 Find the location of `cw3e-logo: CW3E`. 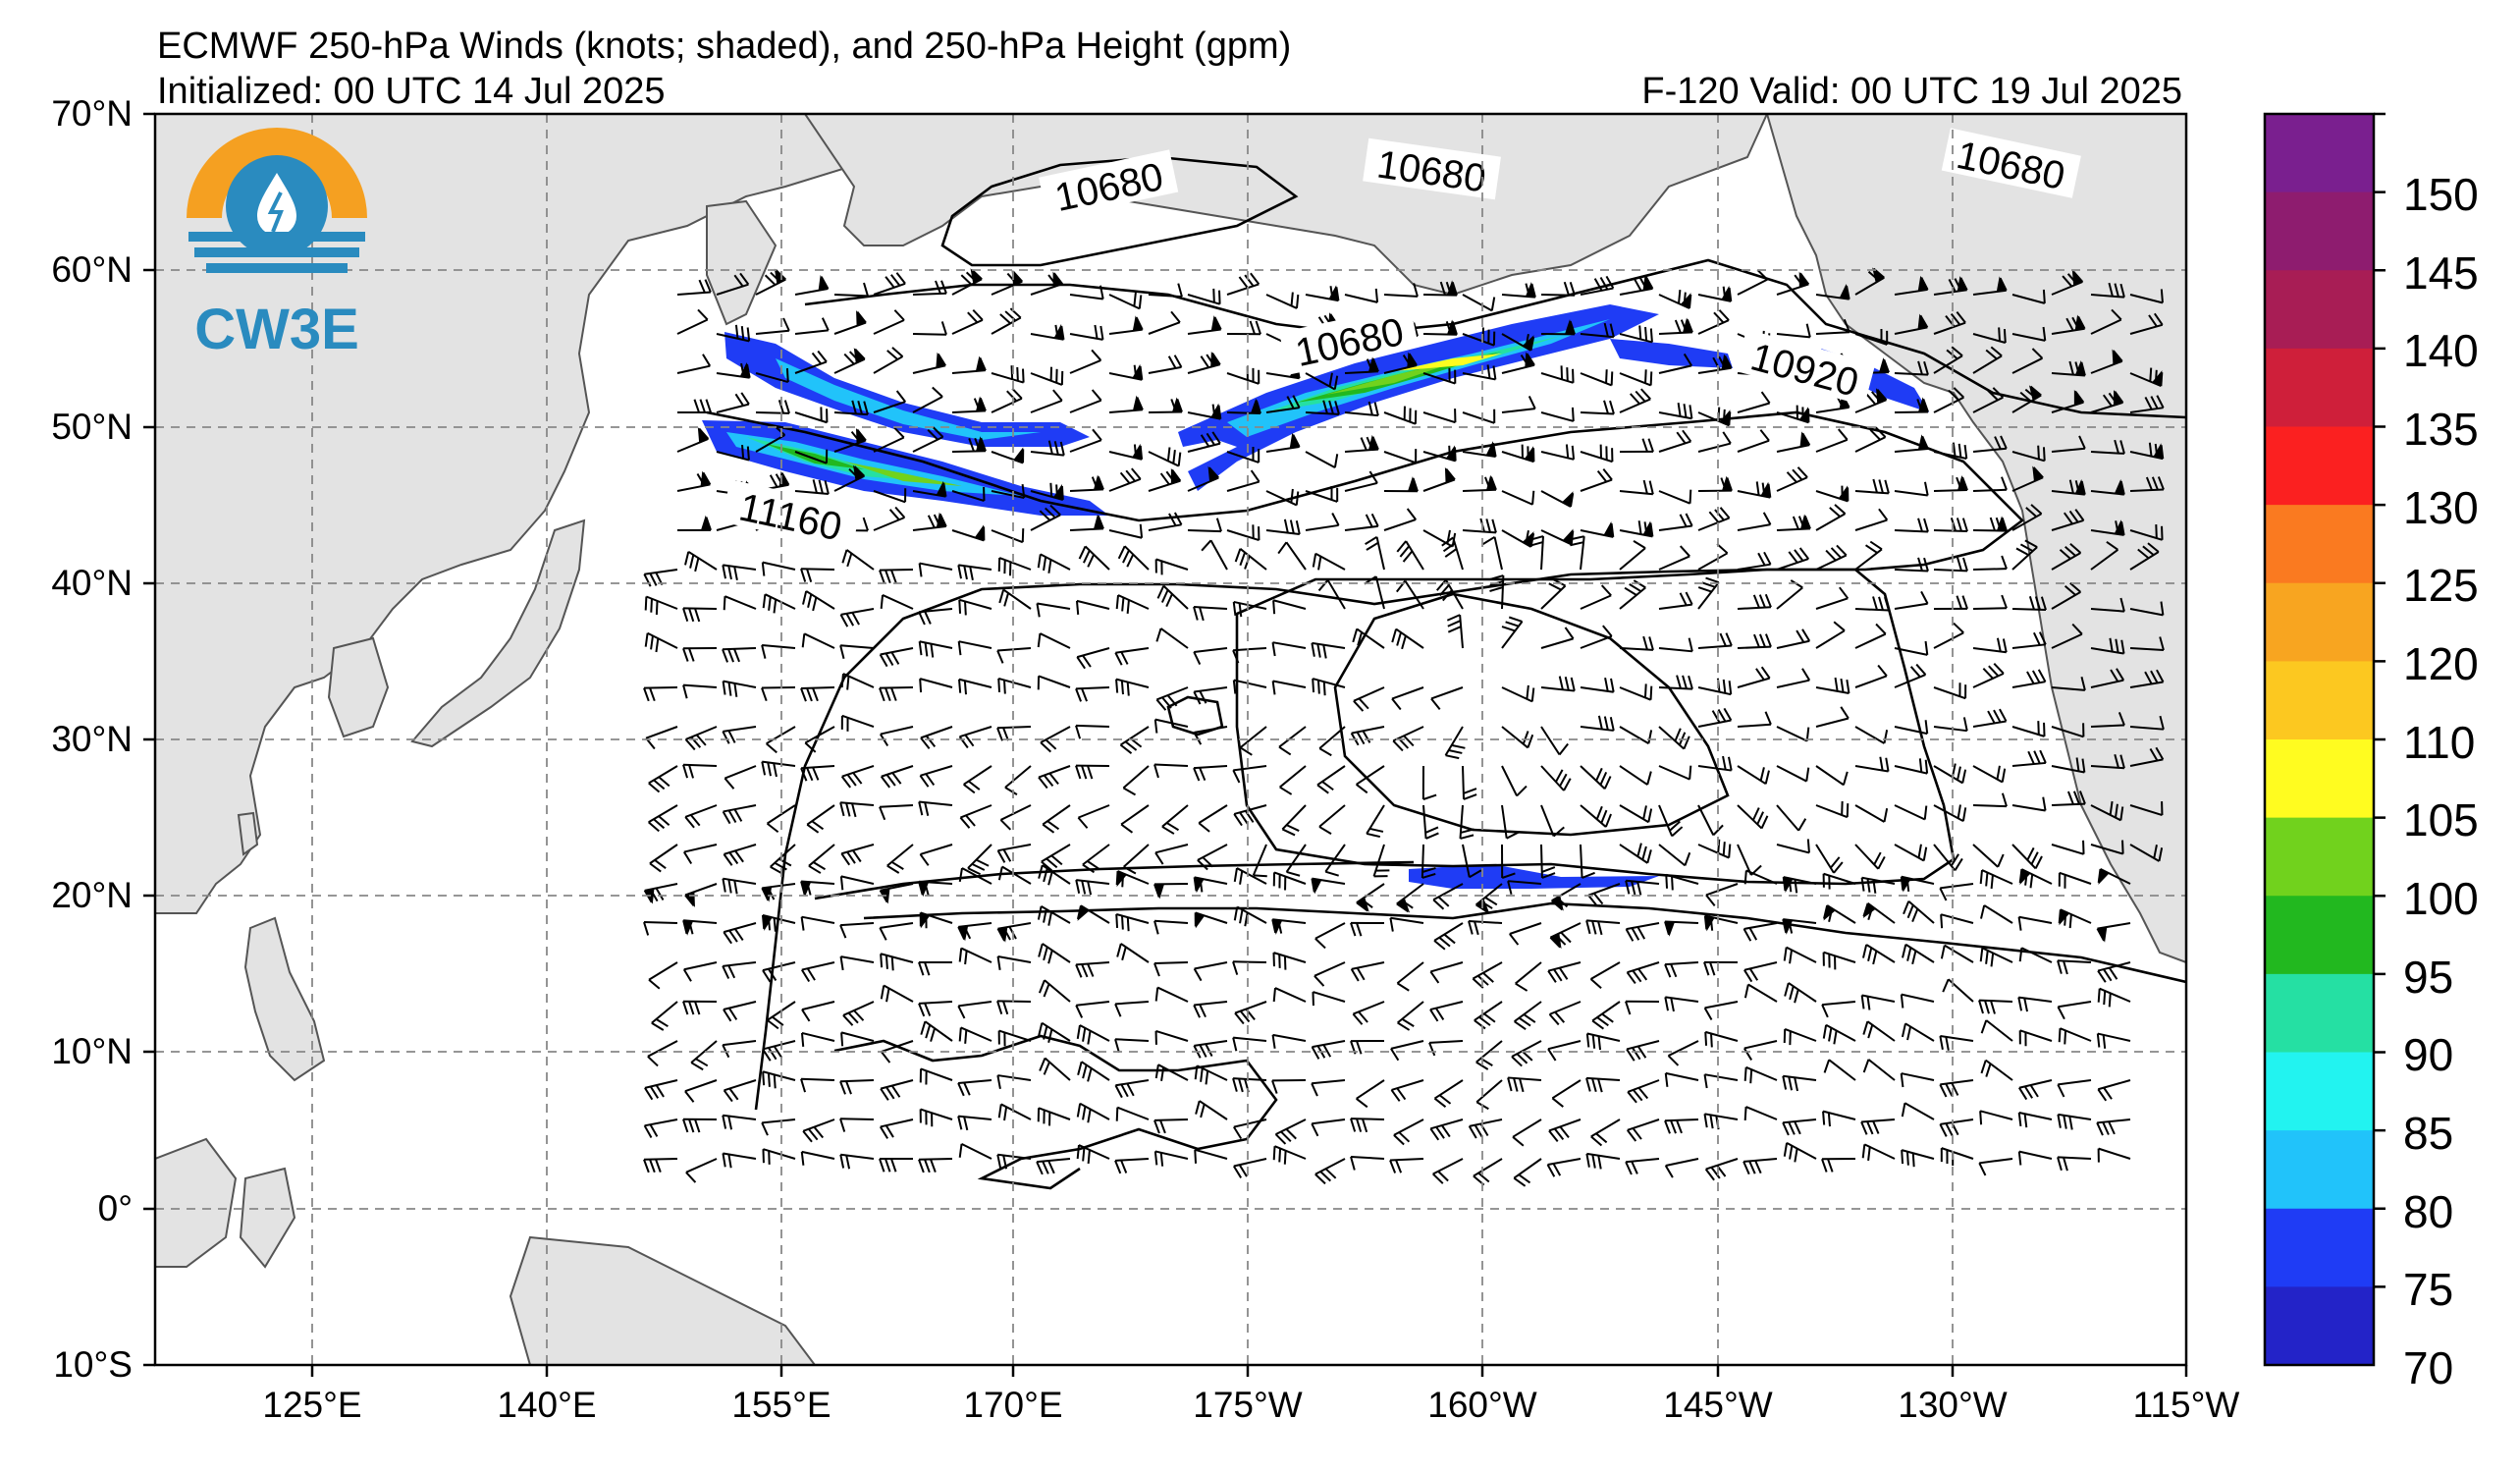

cw3e-logo: CW3E is located at coordinates (277, 244).